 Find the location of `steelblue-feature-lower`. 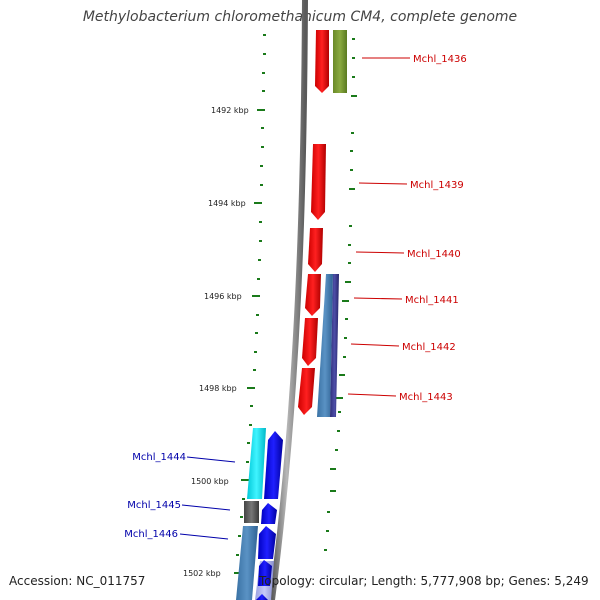

steelblue-feature-lower is located at coordinates (247, 563).